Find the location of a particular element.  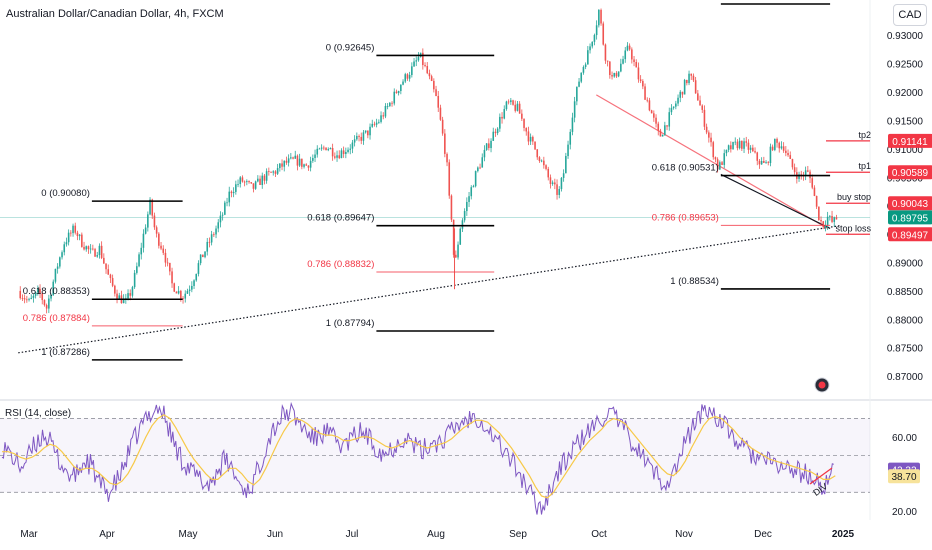

time-tick-label: Mar is located at coordinates (29, 534).